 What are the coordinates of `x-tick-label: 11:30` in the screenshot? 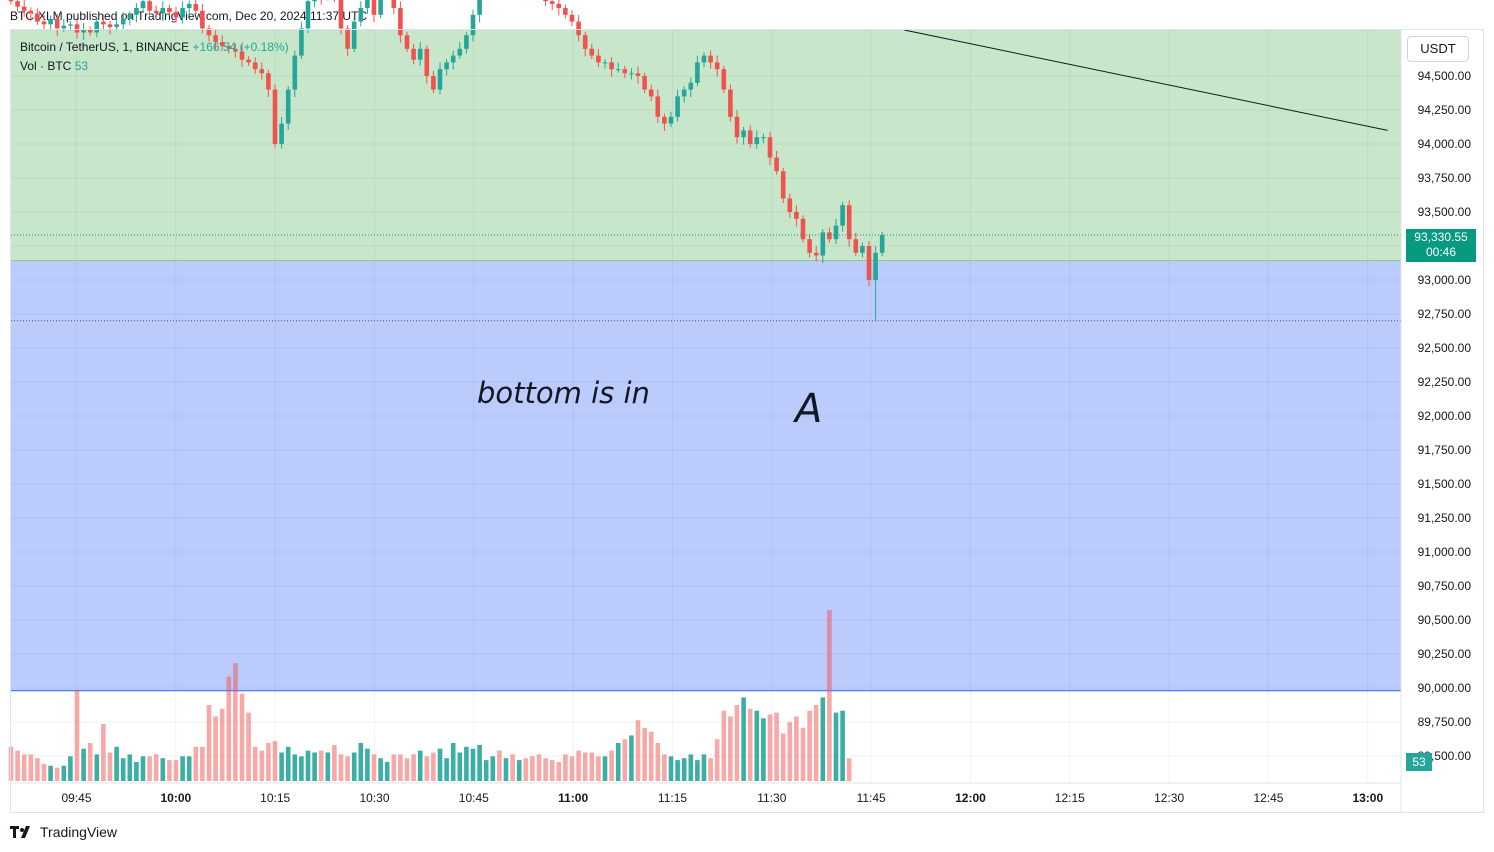 It's located at (771, 798).